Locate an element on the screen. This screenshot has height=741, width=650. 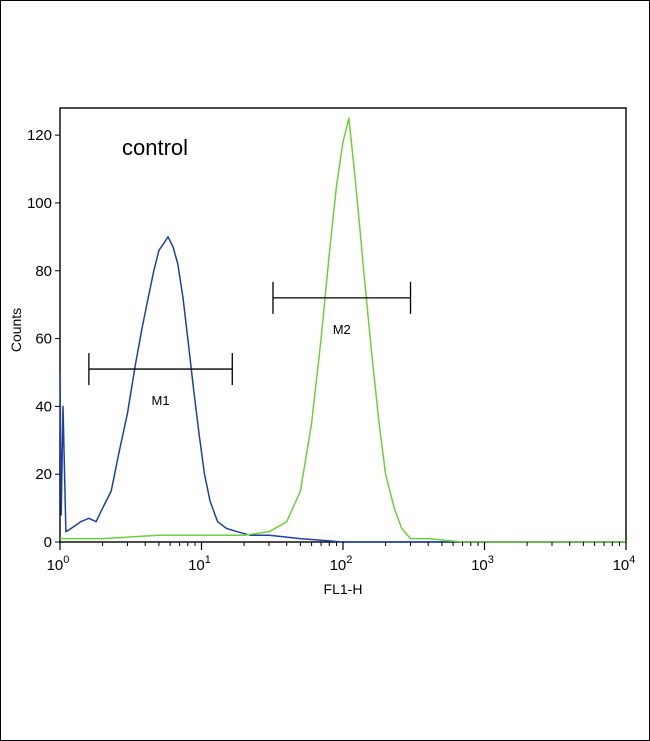
x-tick-label: 10⁰ is located at coordinates (58, 564).